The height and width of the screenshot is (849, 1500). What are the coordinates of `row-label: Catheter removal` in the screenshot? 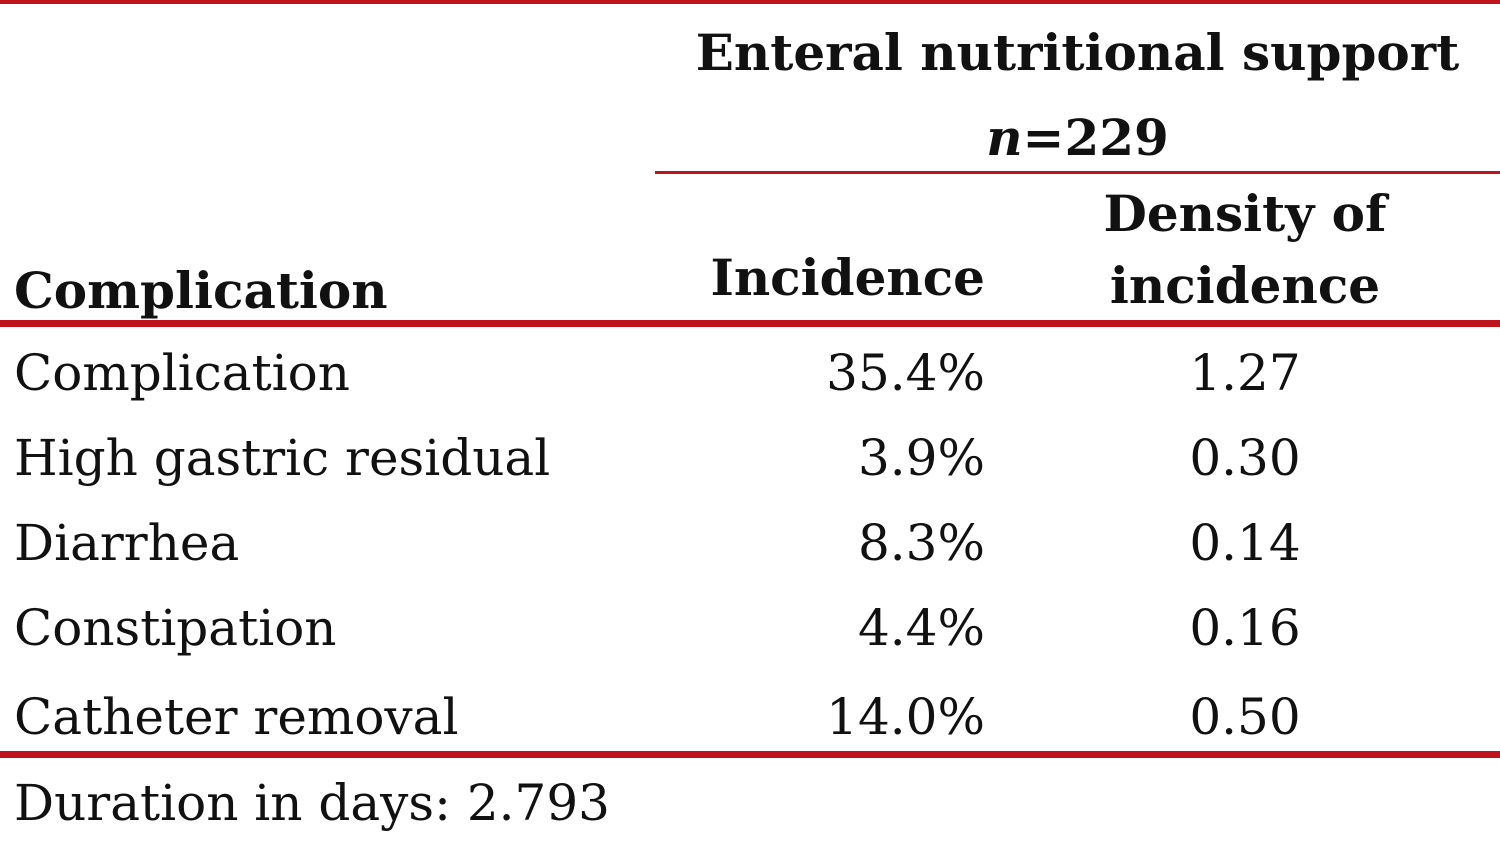 It's located at (236, 717).